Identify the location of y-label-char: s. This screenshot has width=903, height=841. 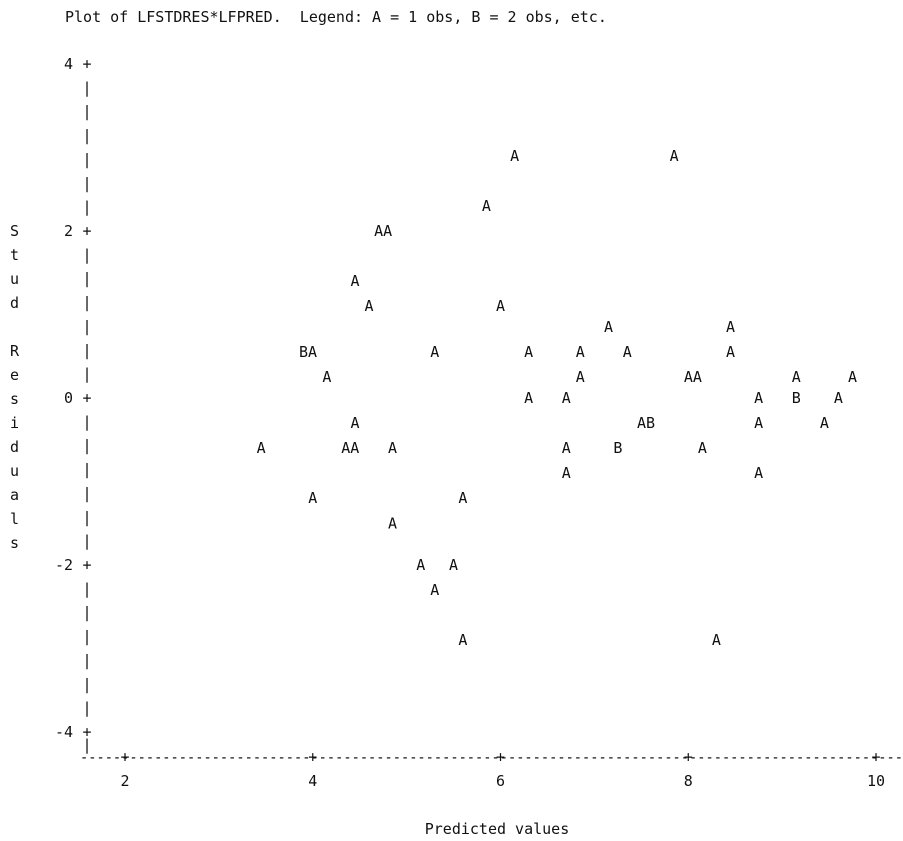
(14, 543).